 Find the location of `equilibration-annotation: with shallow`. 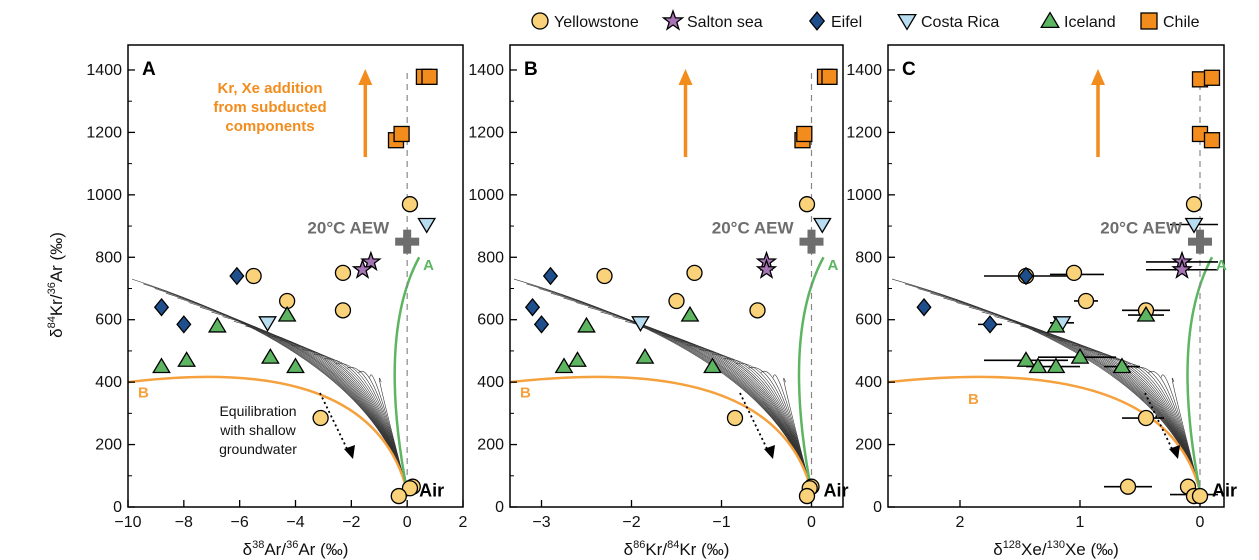

equilibration-annotation: with shallow is located at coordinates (257, 430).